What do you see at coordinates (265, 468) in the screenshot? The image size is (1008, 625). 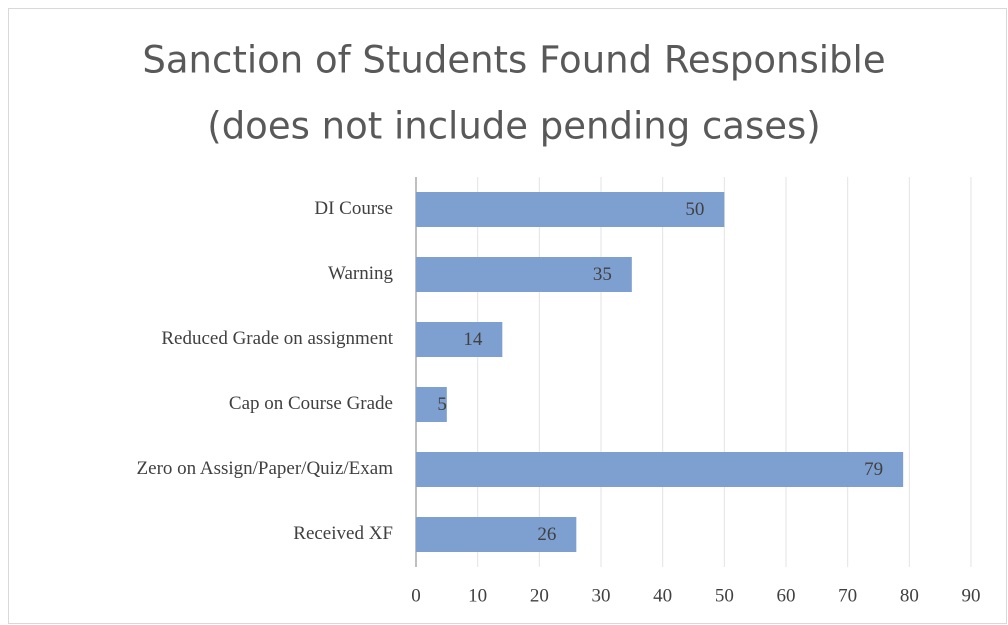 I see `y-tick-label: Zero on Assign/Paper/Quiz/Exam` at bounding box center [265, 468].